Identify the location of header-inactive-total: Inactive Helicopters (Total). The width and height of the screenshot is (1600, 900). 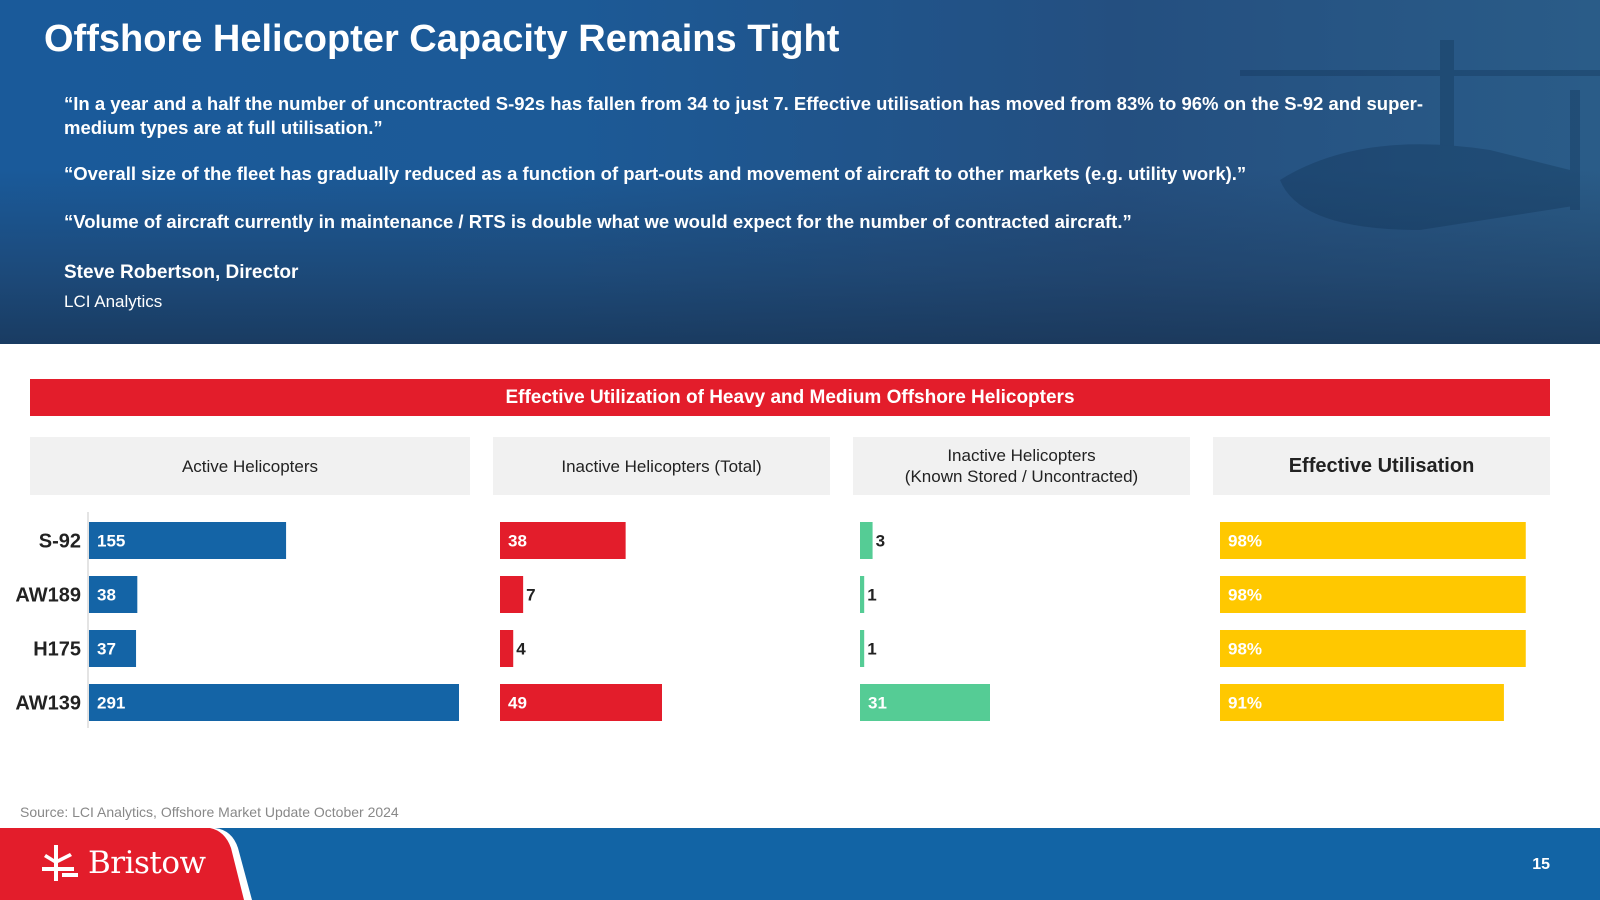
(661, 466).